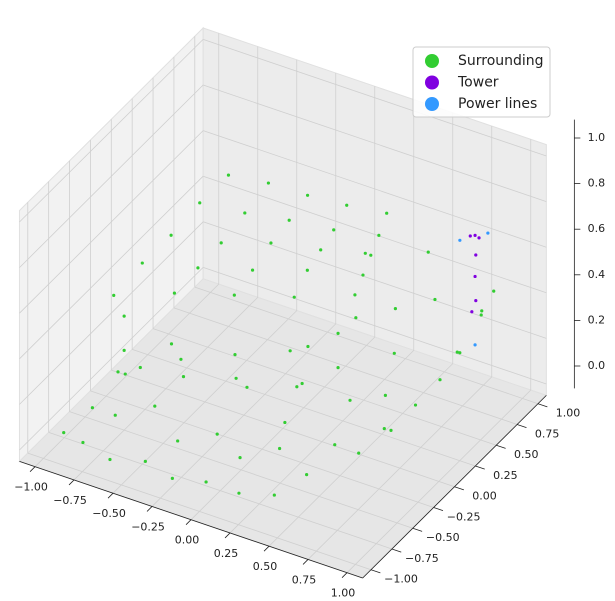 Image resolution: width=615 pixels, height=601 pixels. Describe the element at coordinates (597, 137) in the screenshot. I see `z-tick-label: 1.0` at that location.